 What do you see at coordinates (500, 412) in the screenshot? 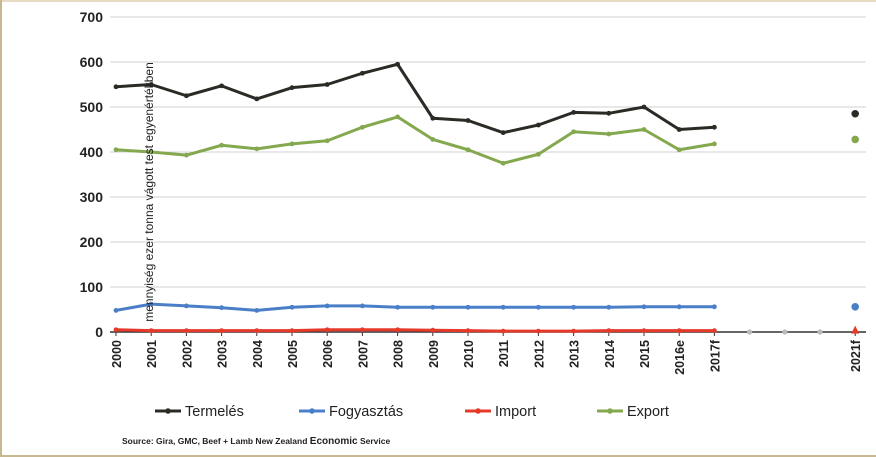
I see `legend-item: Import` at bounding box center [500, 412].